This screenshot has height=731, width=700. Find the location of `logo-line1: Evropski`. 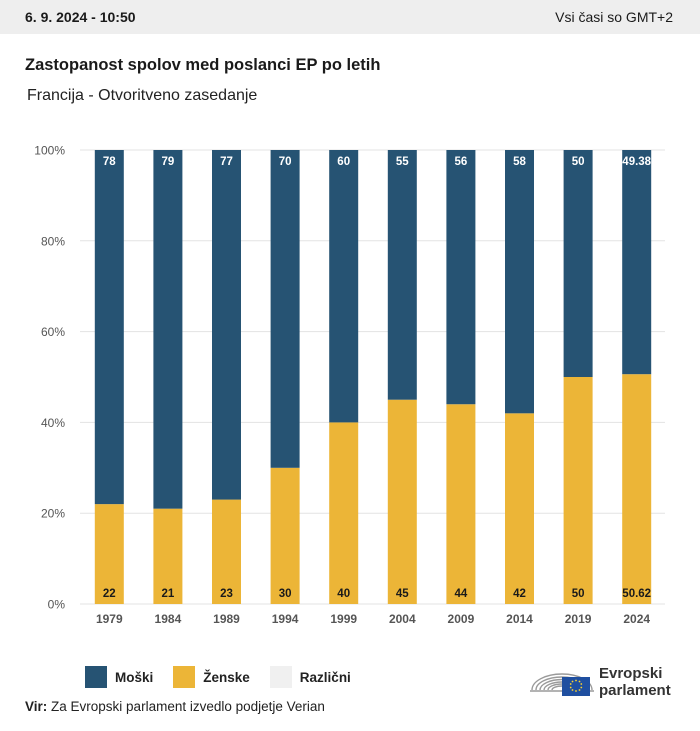

logo-line1: Evropski is located at coordinates (630, 673).